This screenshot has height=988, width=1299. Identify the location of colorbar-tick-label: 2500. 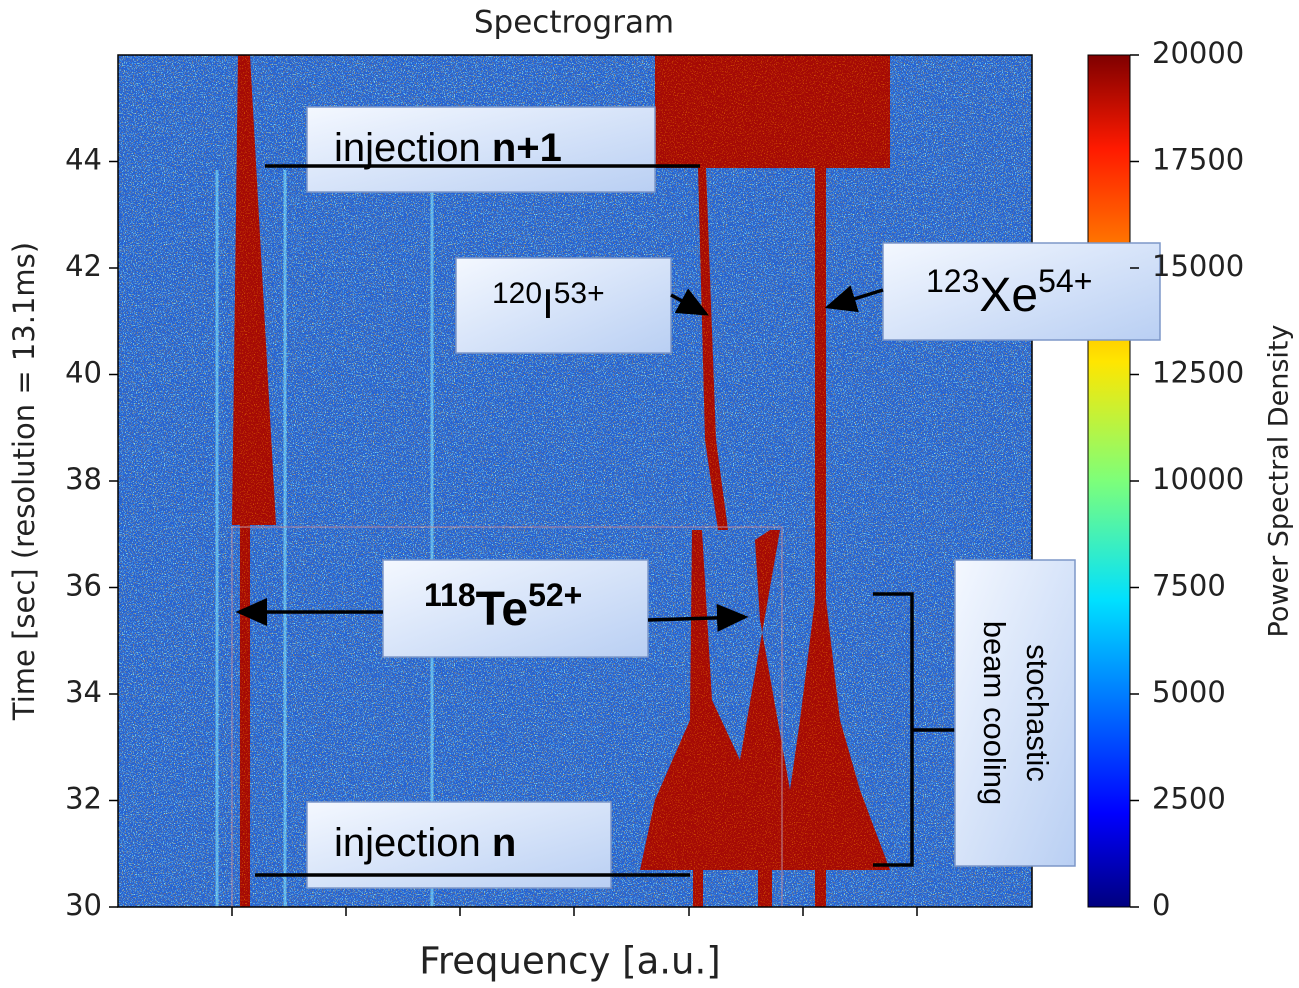
(1189, 799).